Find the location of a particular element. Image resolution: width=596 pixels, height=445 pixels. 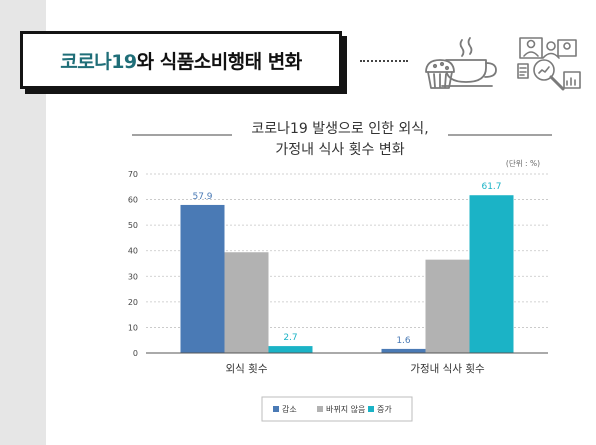

data-label: 61.7 is located at coordinates (491, 187).